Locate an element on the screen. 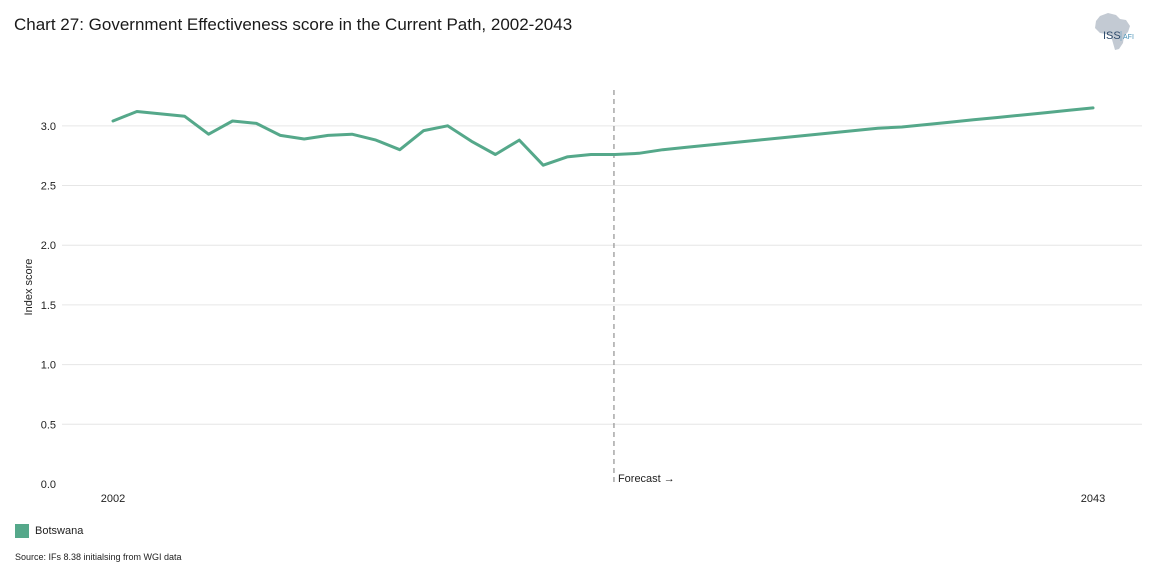 The image size is (1154, 583). y-tick-label: 2.0 is located at coordinates (48, 246).